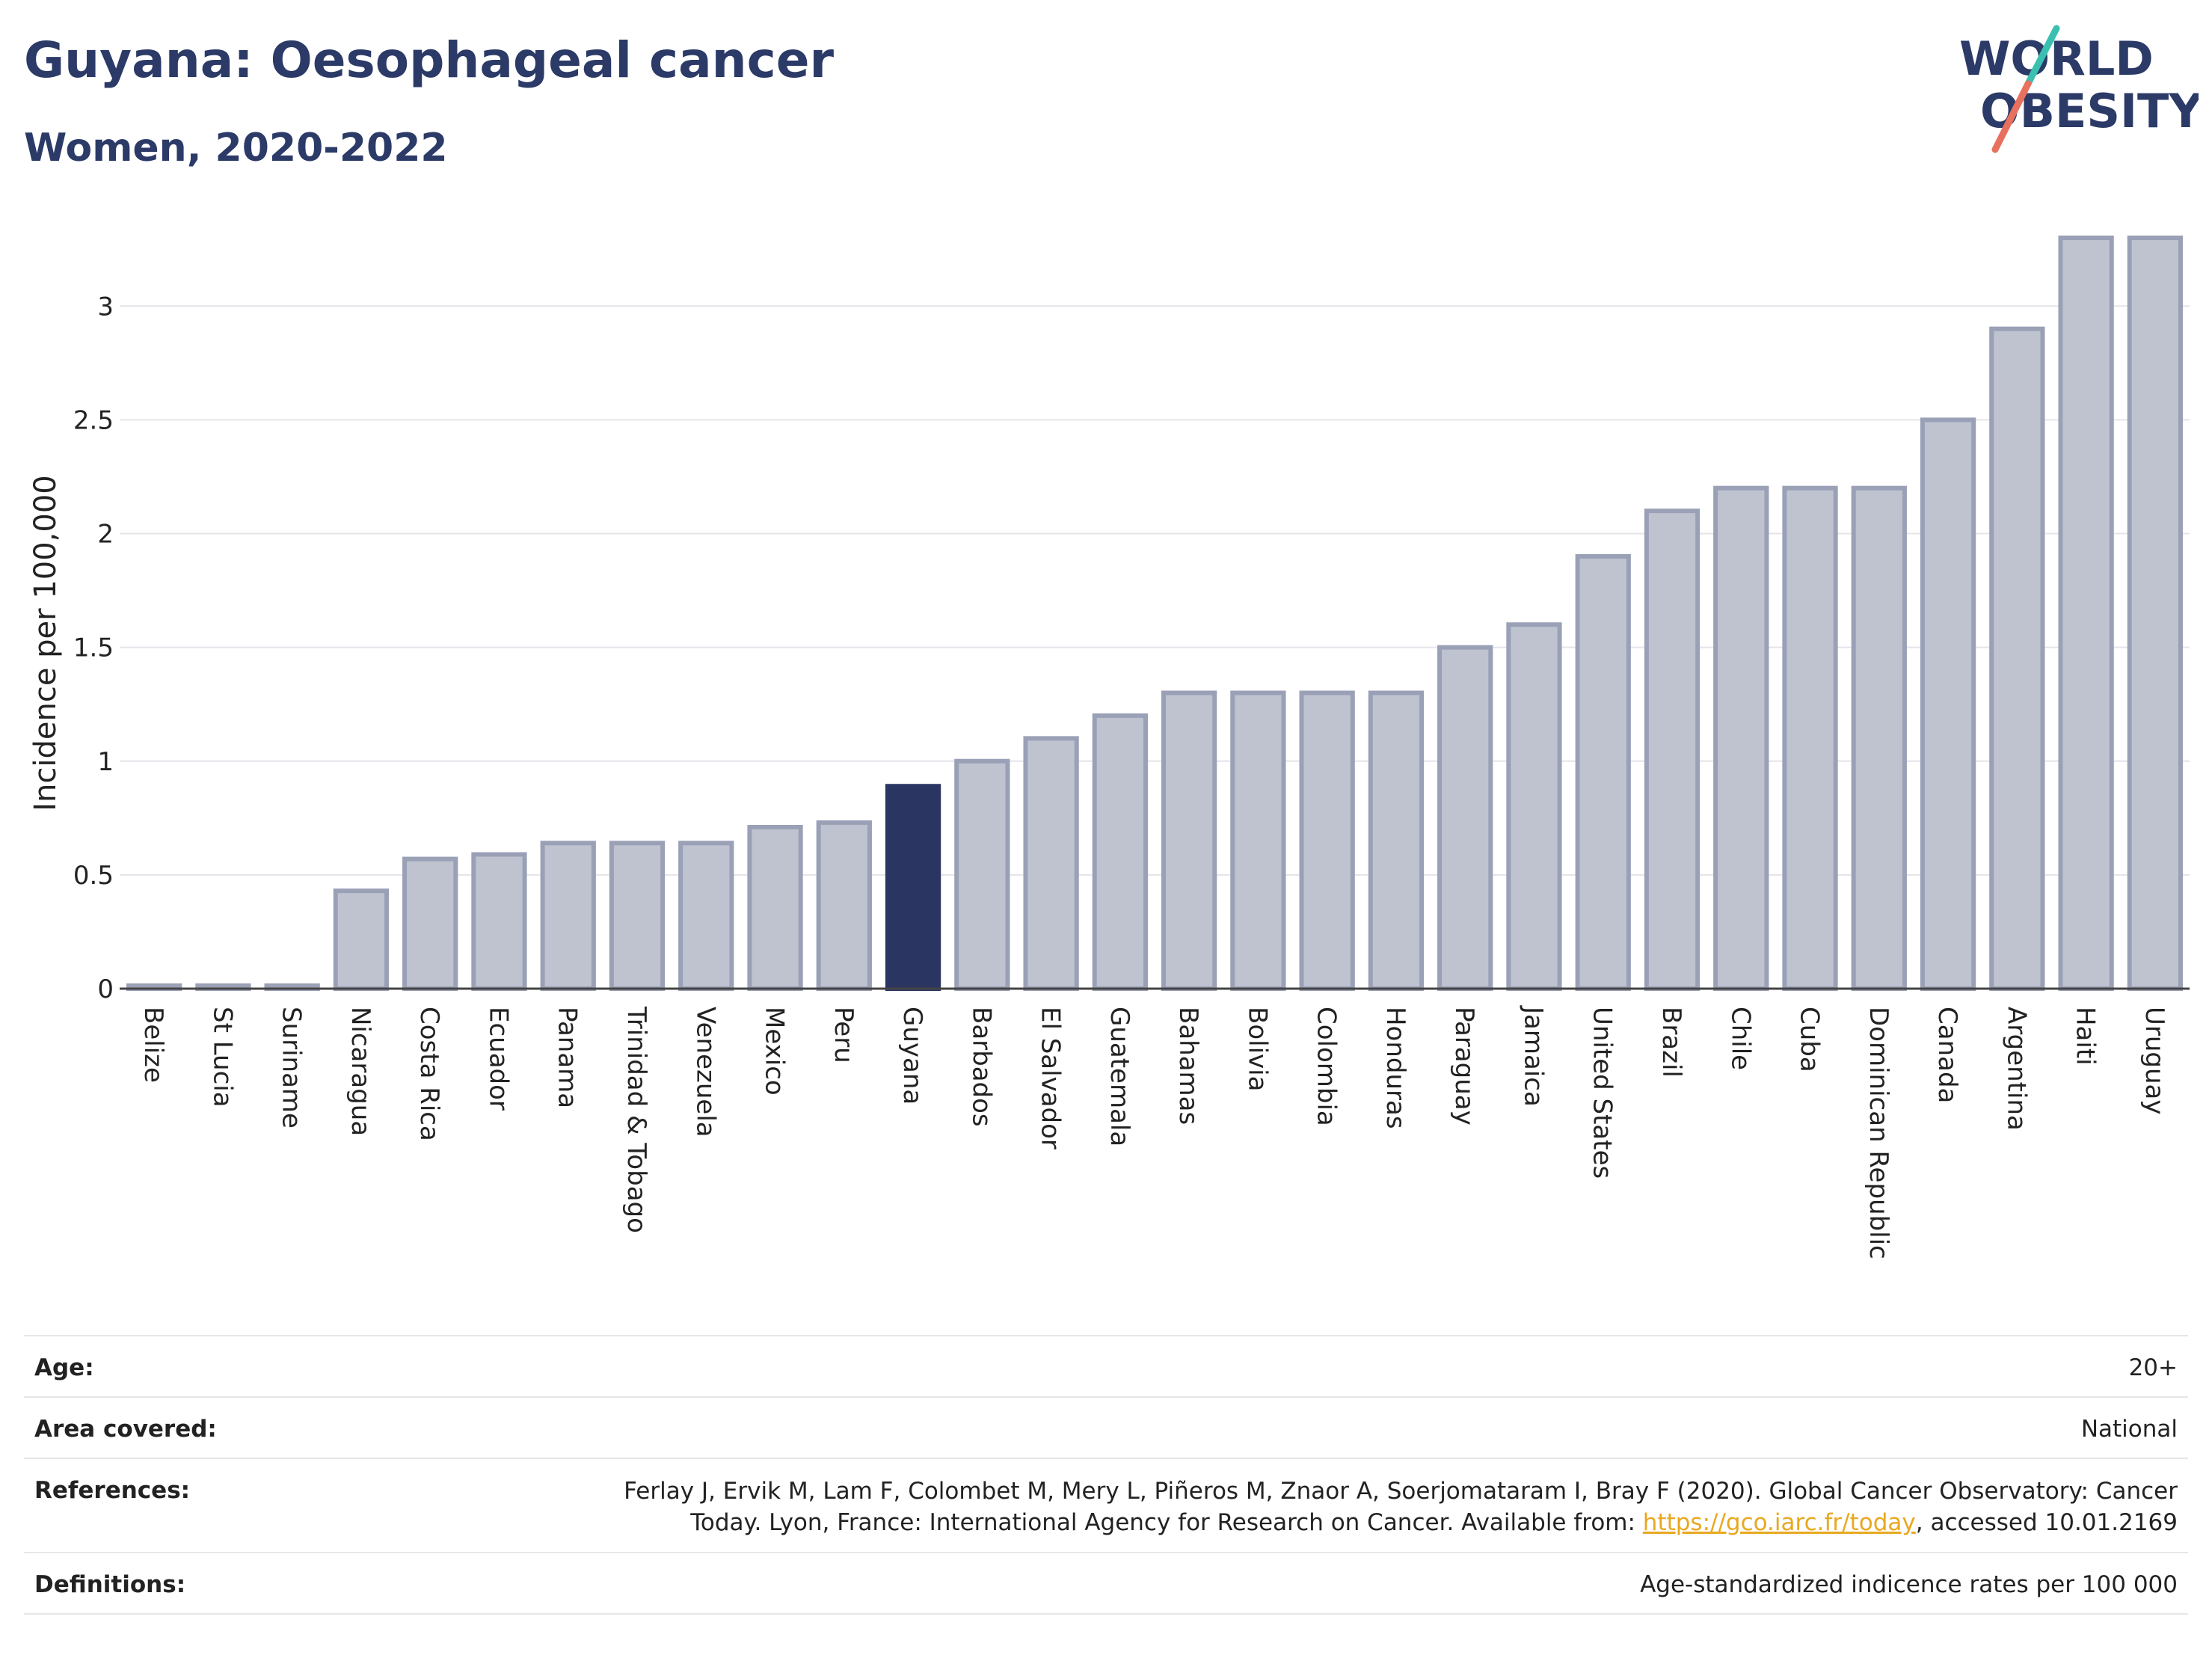 The image size is (2212, 1655). I want to click on x-tick-label: Barbados, so click(981, 1067).